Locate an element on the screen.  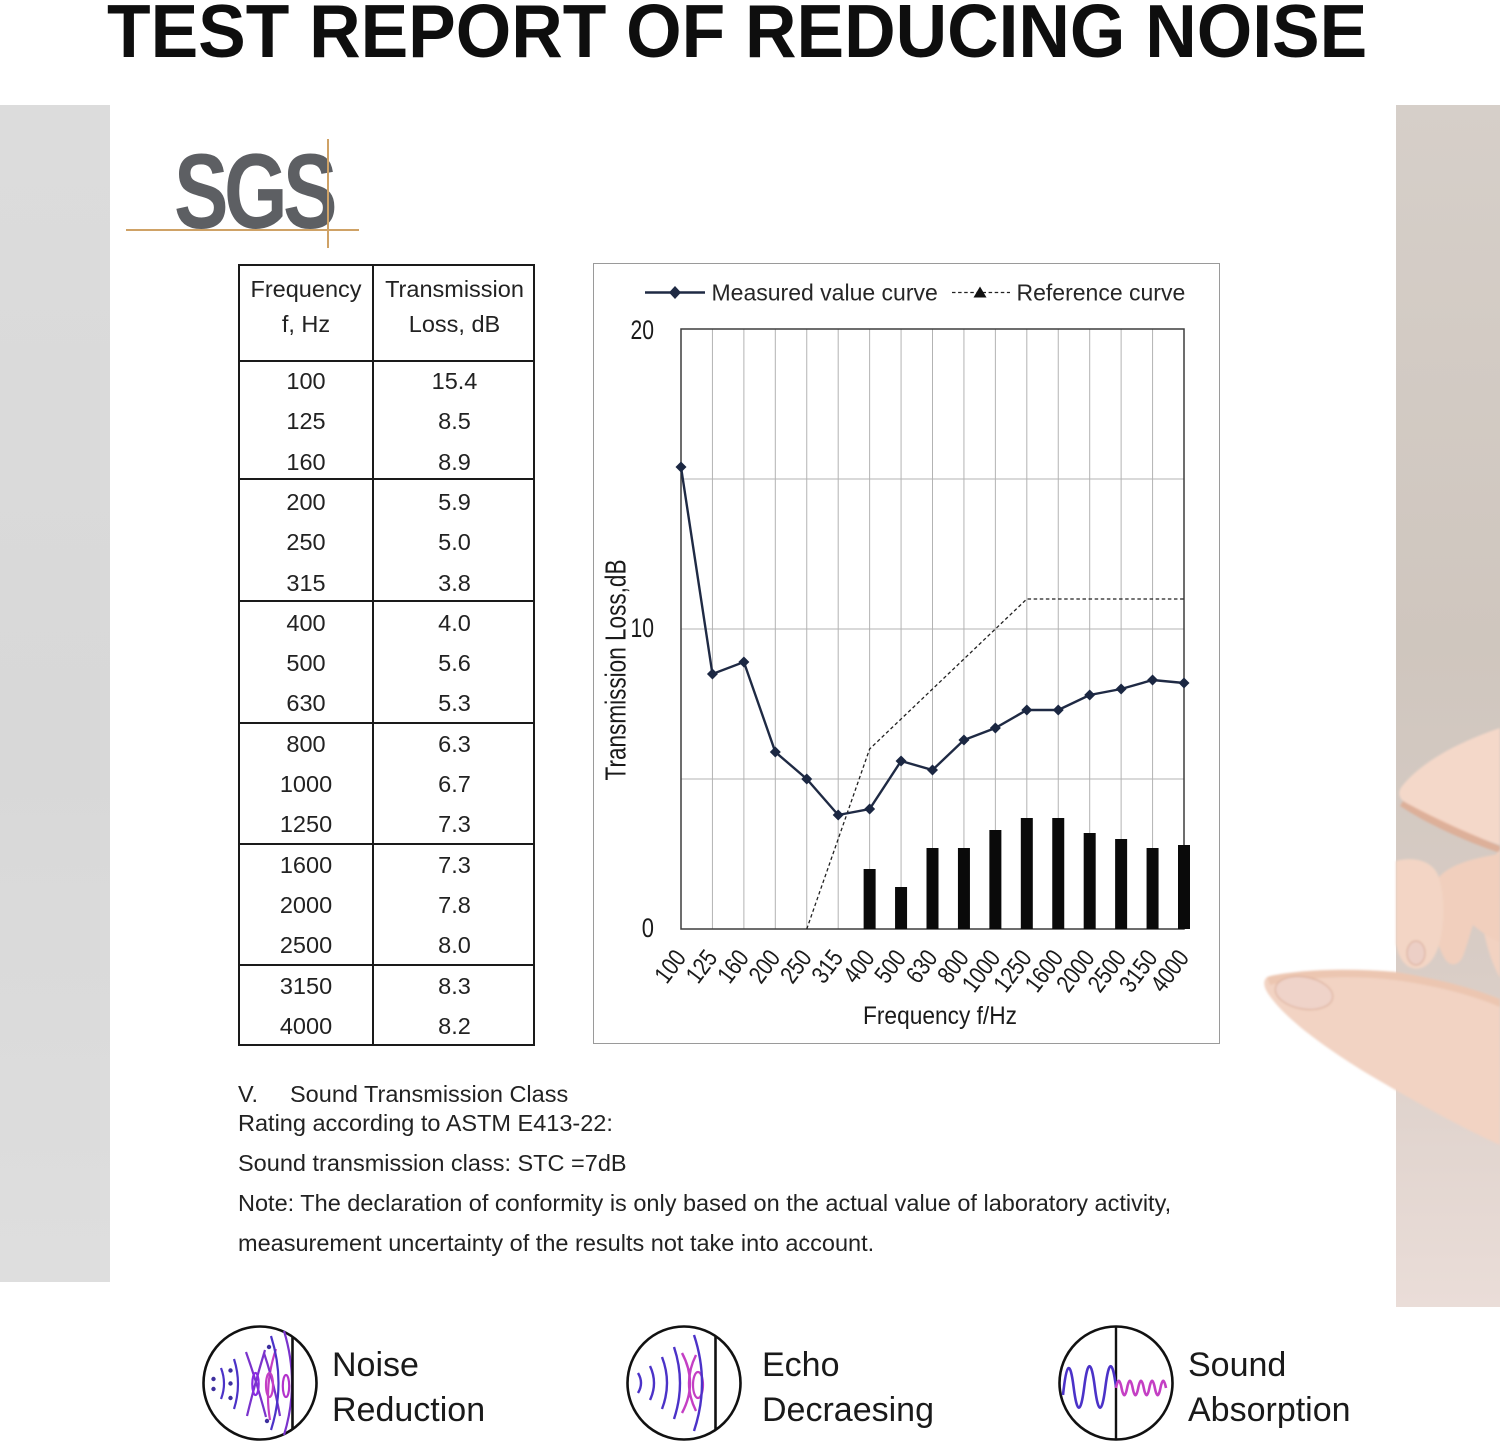
svg-text: Transmission Loss,dB is located at coordinates (617, 670).